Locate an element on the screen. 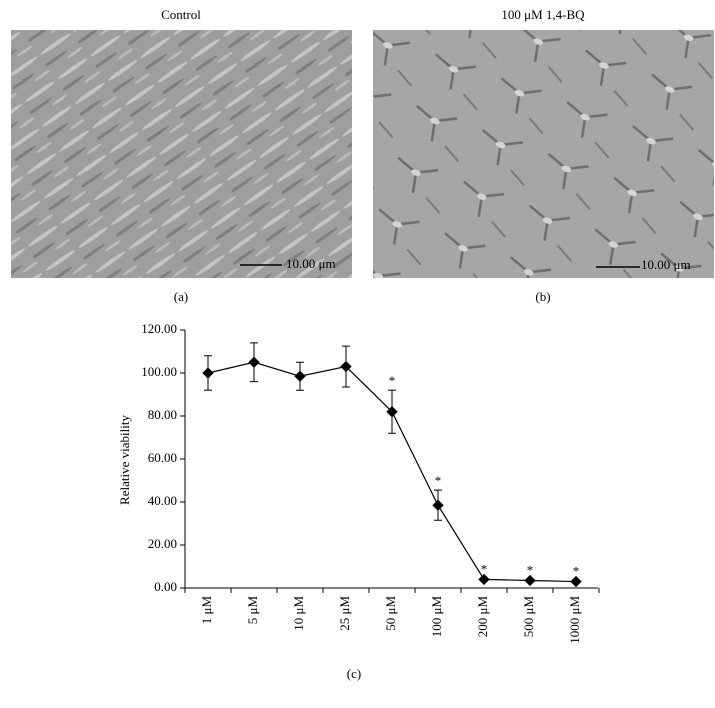 The height and width of the screenshot is (708, 715). x-tick-label: 100 μM is located at coordinates (436, 617).